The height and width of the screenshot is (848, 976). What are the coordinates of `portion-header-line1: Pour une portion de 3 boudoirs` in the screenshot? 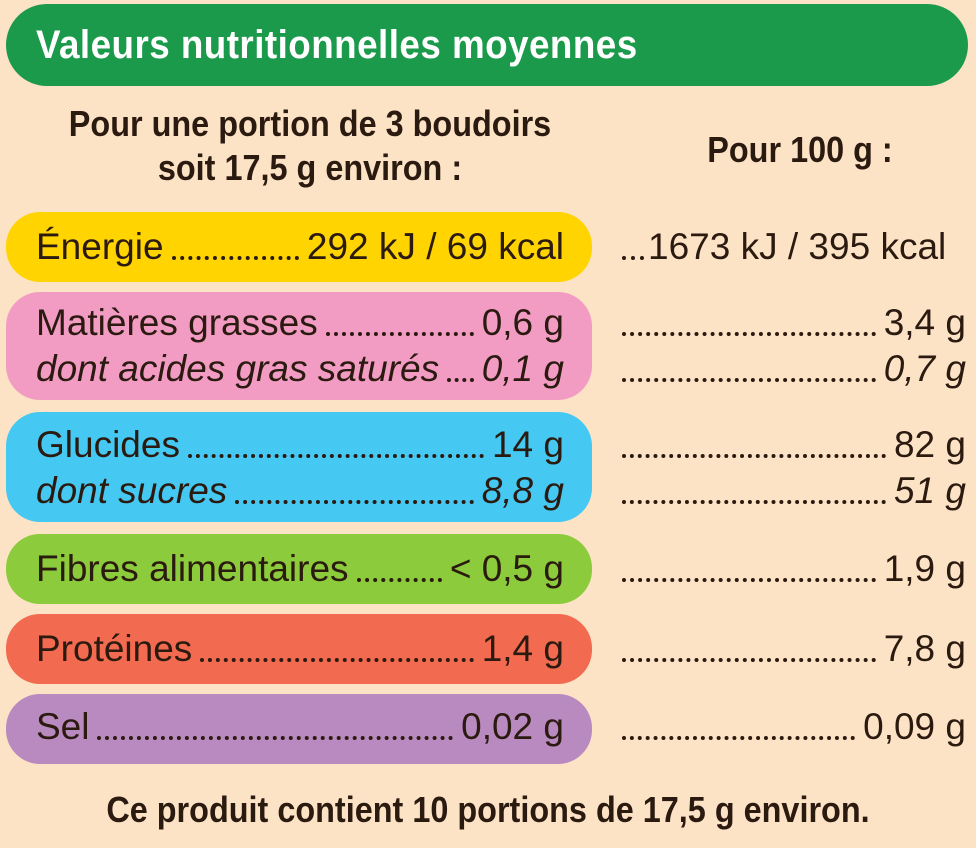 It's located at (310, 123).